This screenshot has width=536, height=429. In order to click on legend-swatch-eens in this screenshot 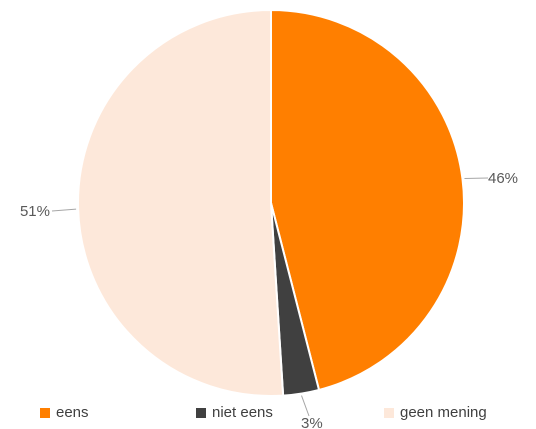, I will do `click(45, 412)`.